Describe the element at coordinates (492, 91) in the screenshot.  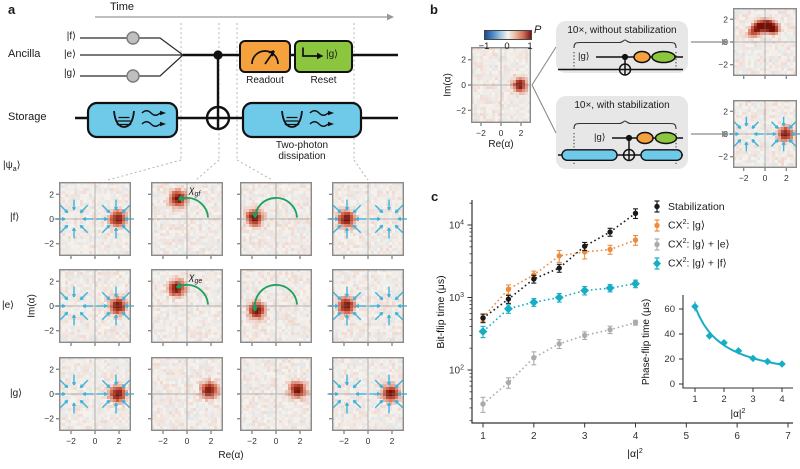
I see `wigner-b-initial` at that location.